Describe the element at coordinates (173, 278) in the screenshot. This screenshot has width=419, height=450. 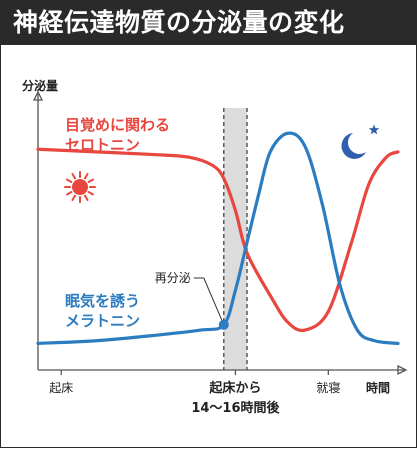
I see `annotation-label: 再分泌` at that location.